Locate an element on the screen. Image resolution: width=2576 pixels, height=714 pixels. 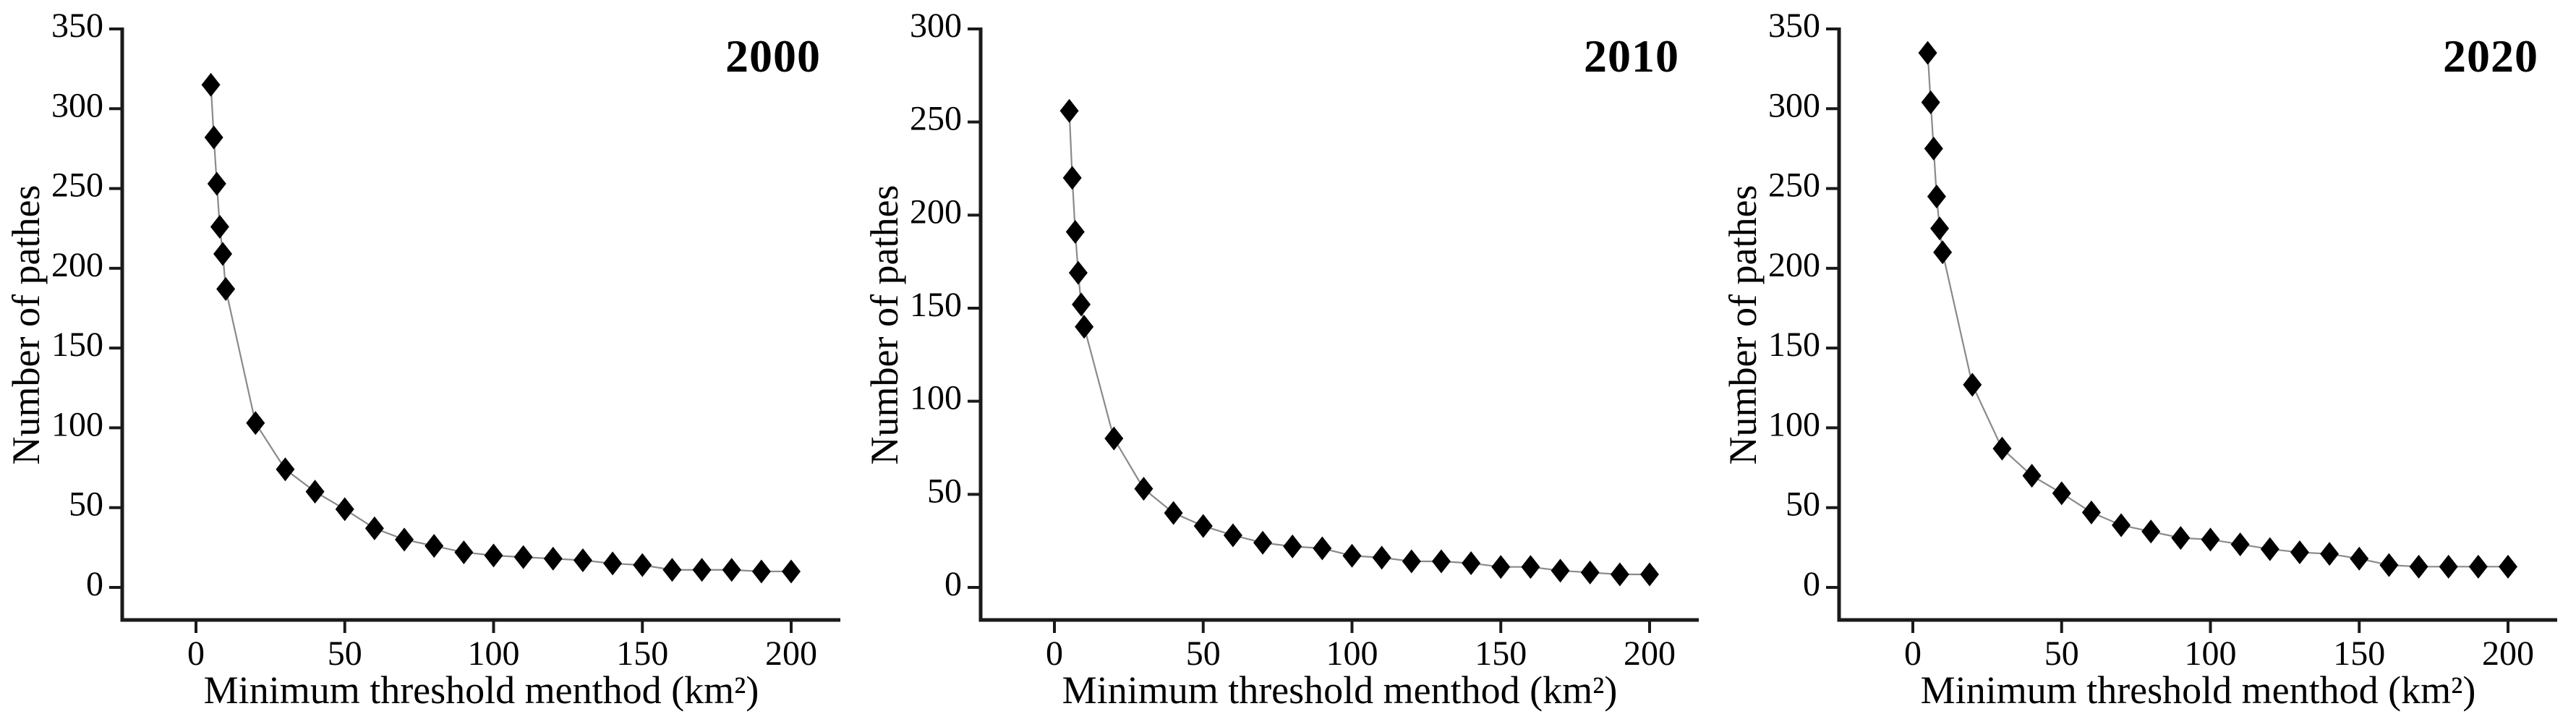
y-tick-label: 300 is located at coordinates (1794, 105).